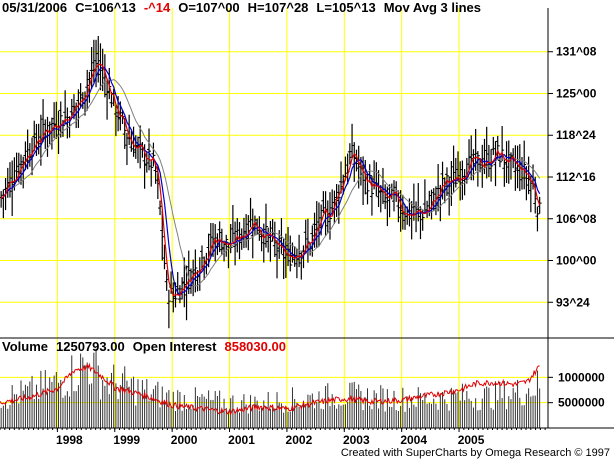 Image resolution: width=614 pixels, height=468 pixels. I want to click on year-tick-label: 2005, so click(471, 440).